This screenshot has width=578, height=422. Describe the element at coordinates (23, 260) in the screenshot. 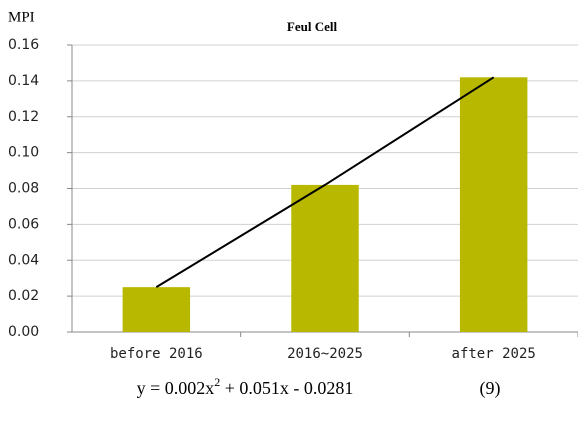

I see `y-tick-label: 0.04` at that location.